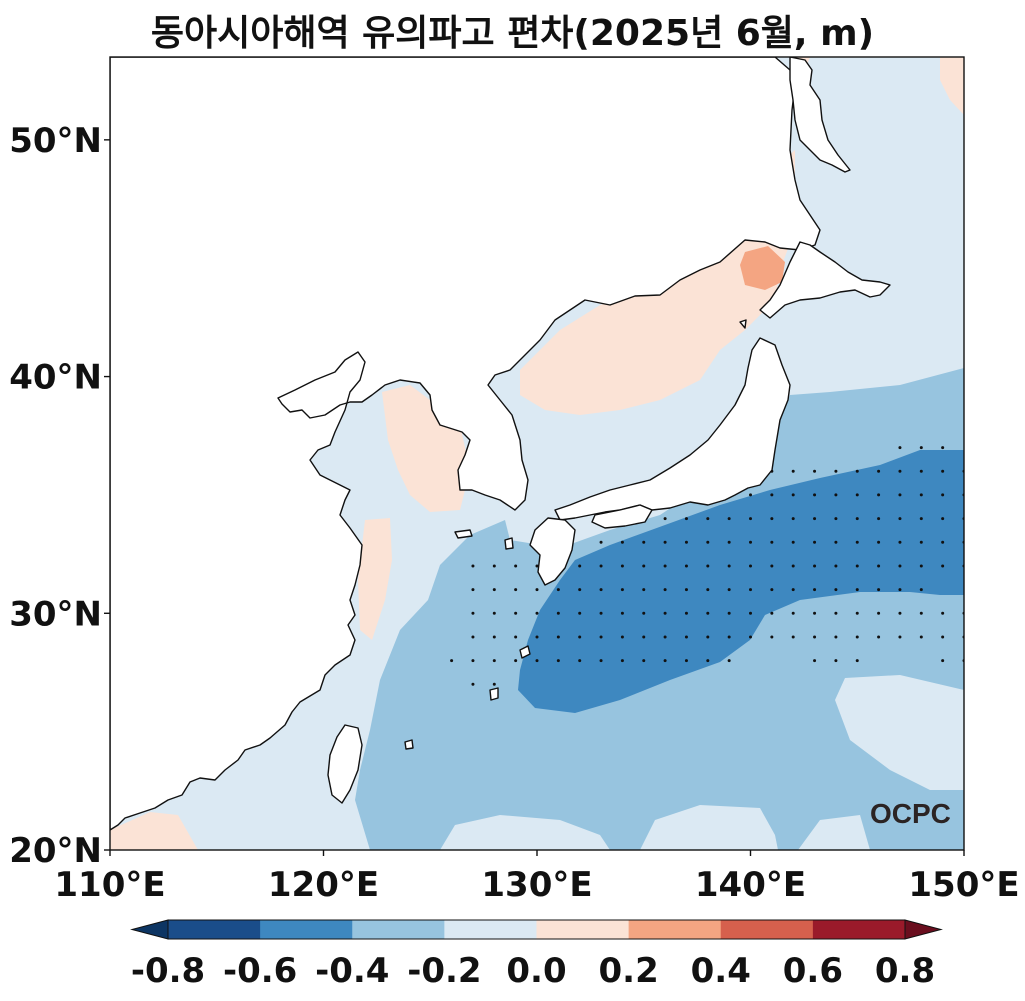 The height and width of the screenshot is (1001, 1025). Describe the element at coordinates (672, 429) in the screenshot. I see `honshu` at that location.